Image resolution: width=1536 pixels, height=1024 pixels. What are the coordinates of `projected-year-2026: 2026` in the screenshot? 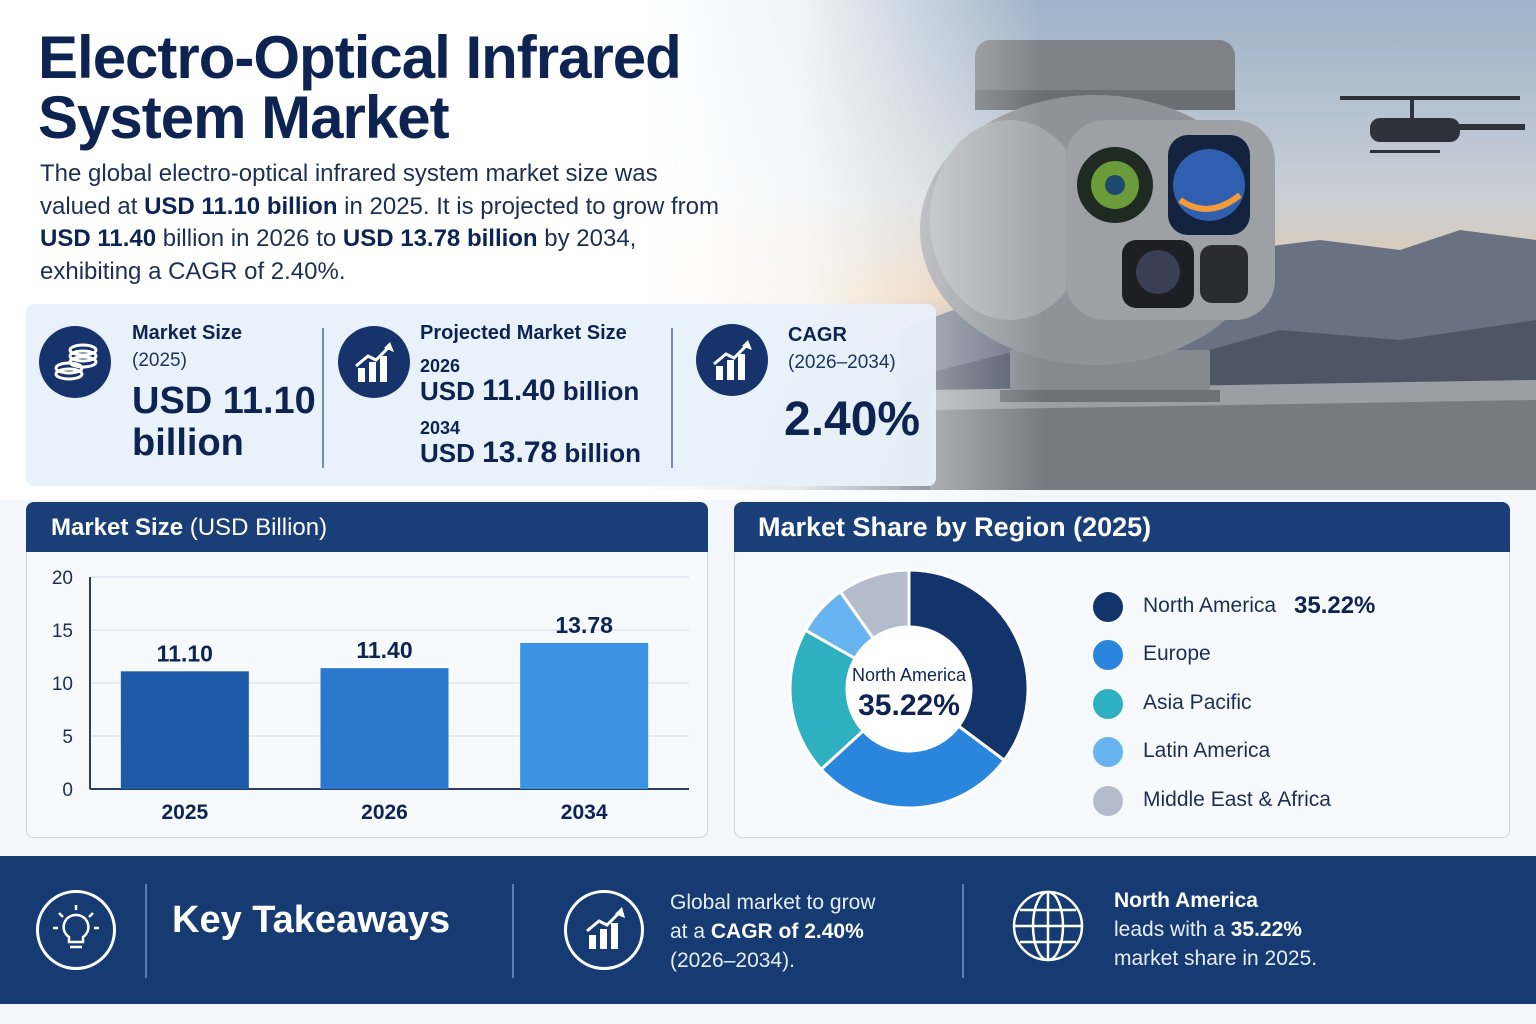 It's located at (440, 366).